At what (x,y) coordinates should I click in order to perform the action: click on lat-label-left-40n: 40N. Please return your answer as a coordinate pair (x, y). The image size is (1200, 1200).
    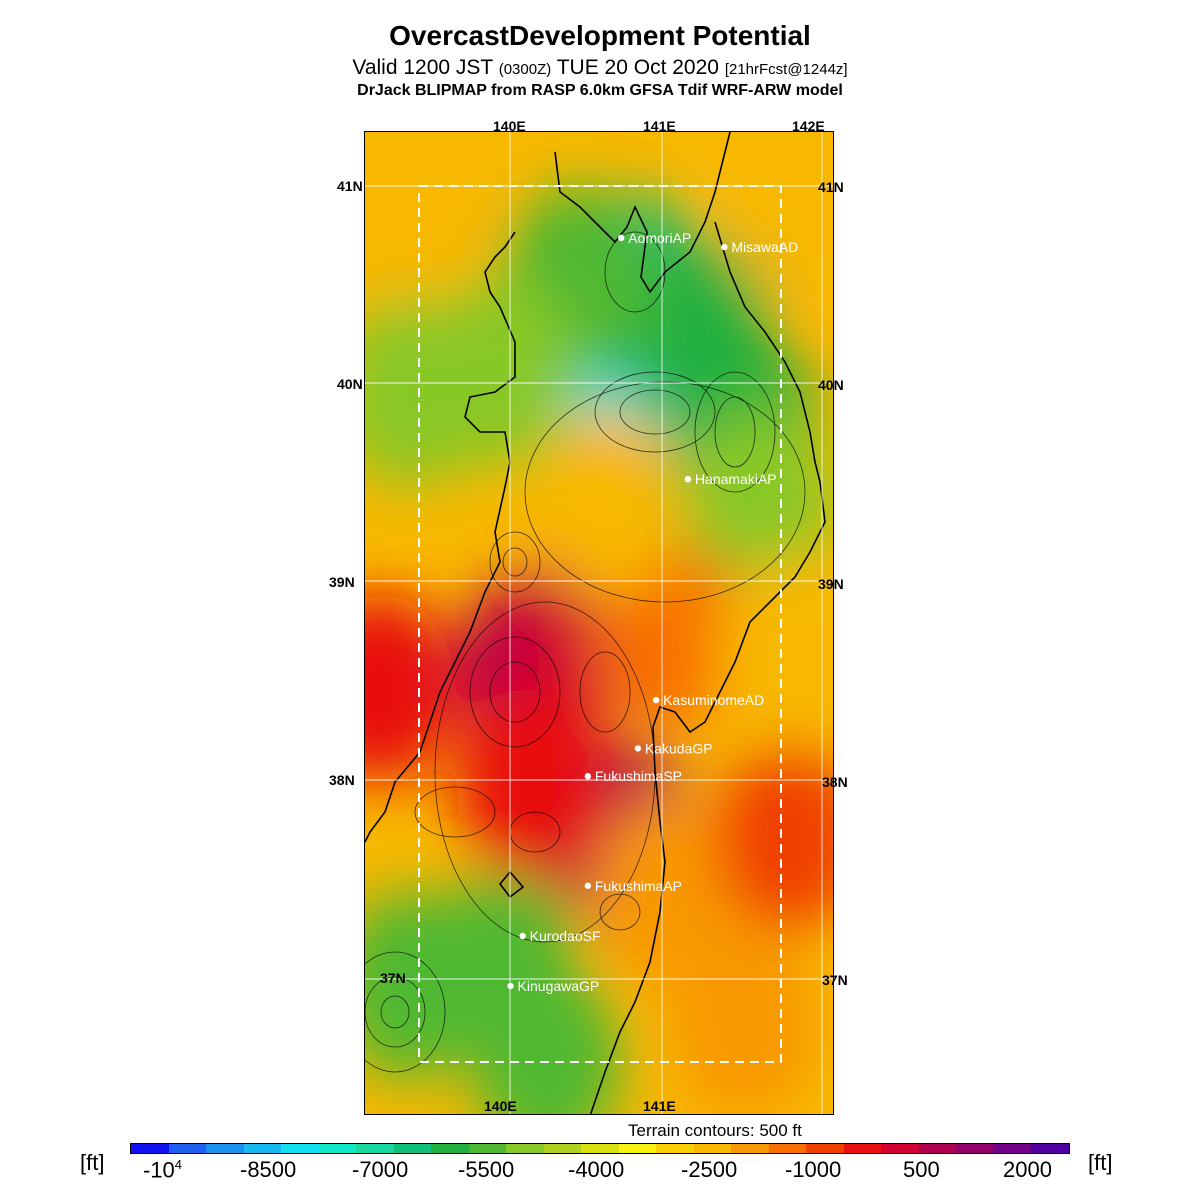
    Looking at the image, I should click on (350, 384).